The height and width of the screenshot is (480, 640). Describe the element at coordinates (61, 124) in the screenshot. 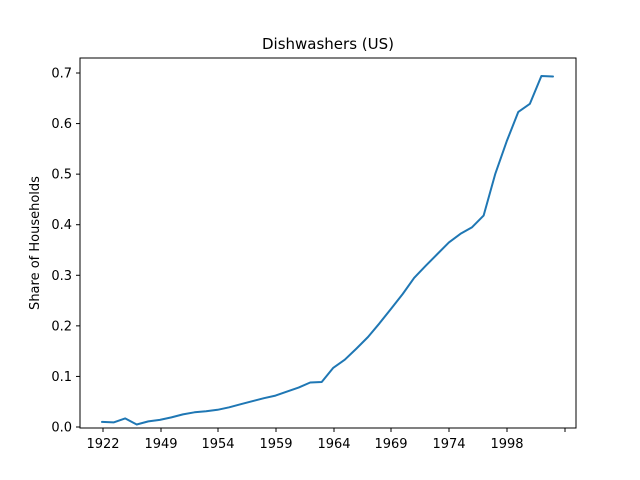

I see `y-tick-label: 0.6` at that location.